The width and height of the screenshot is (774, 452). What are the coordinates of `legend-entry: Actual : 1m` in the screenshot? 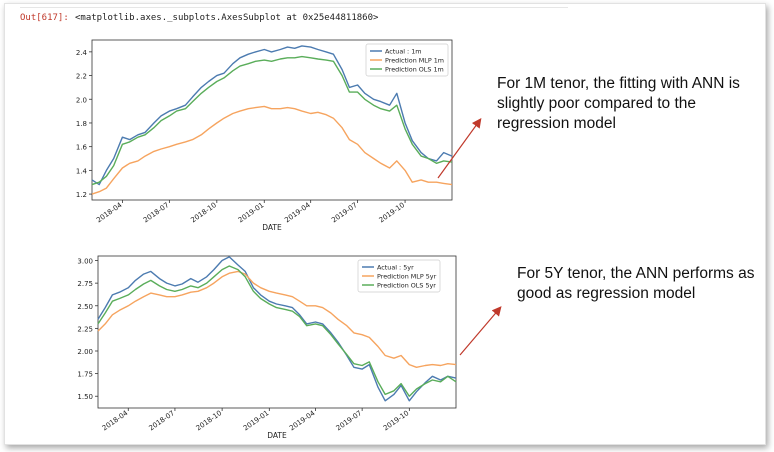 It's located at (403, 52).